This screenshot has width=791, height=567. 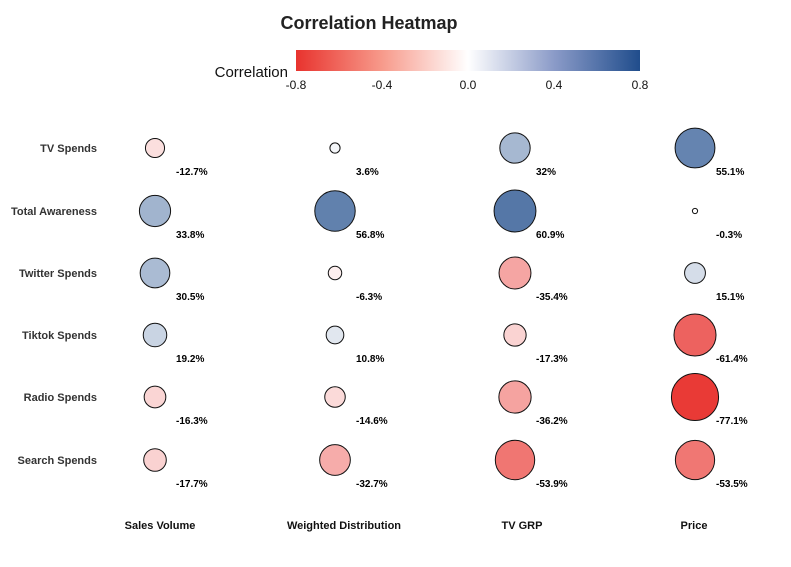 I want to click on colorbar-tick-label: 0.4, so click(x=554, y=85).